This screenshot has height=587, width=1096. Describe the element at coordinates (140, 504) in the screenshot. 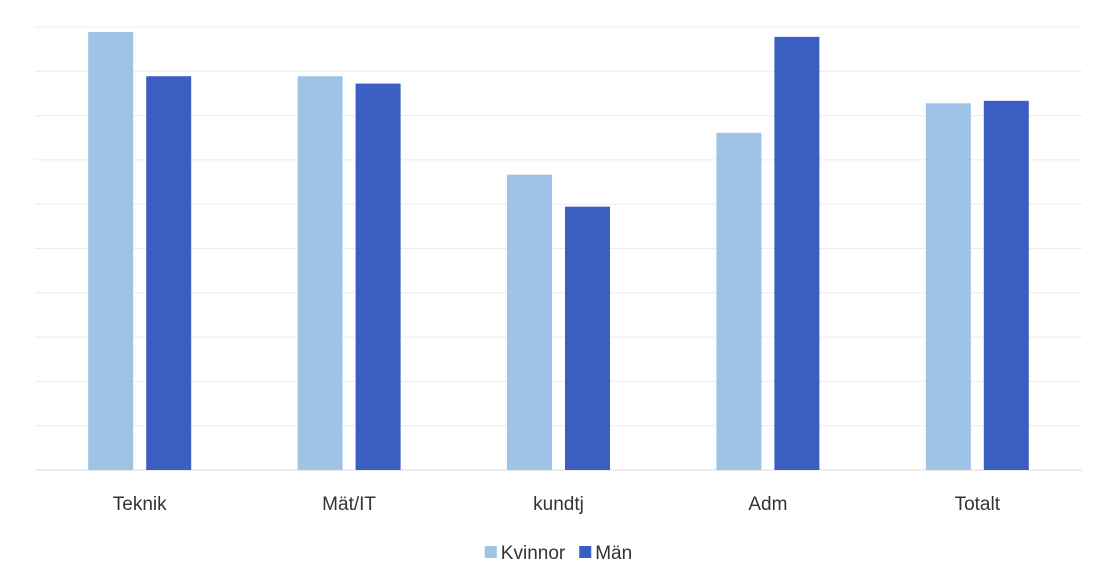

I see `x-tick-label: Teknik` at that location.